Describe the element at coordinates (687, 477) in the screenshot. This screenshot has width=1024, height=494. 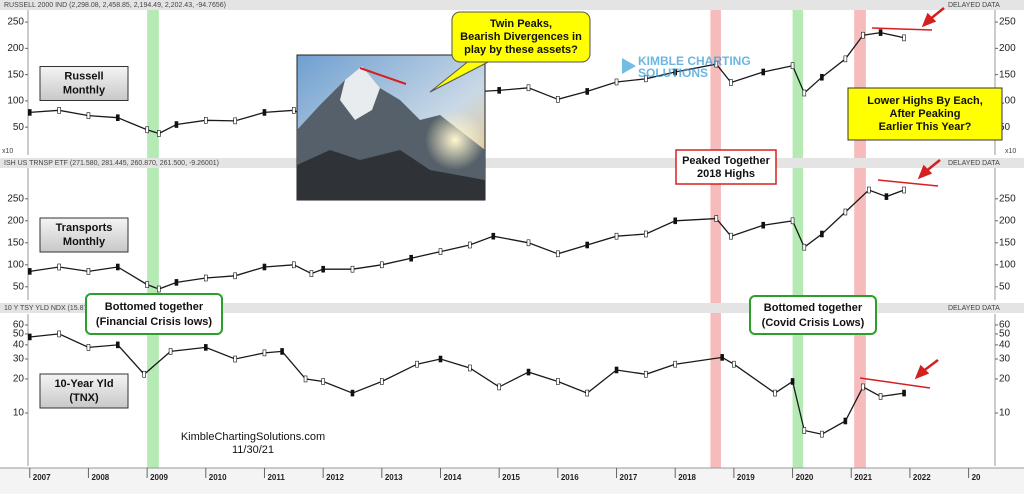
I see `x-tick-label: 2018` at that location.